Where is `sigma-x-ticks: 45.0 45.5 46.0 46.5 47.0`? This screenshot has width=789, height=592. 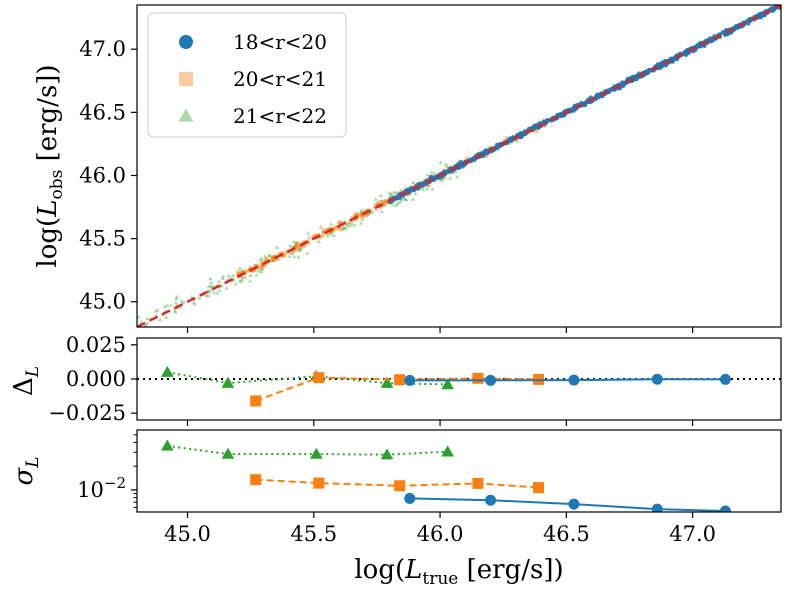 sigma-x-ticks: 45.0 45.5 46.0 46.5 47.0 is located at coordinates (440, 529).